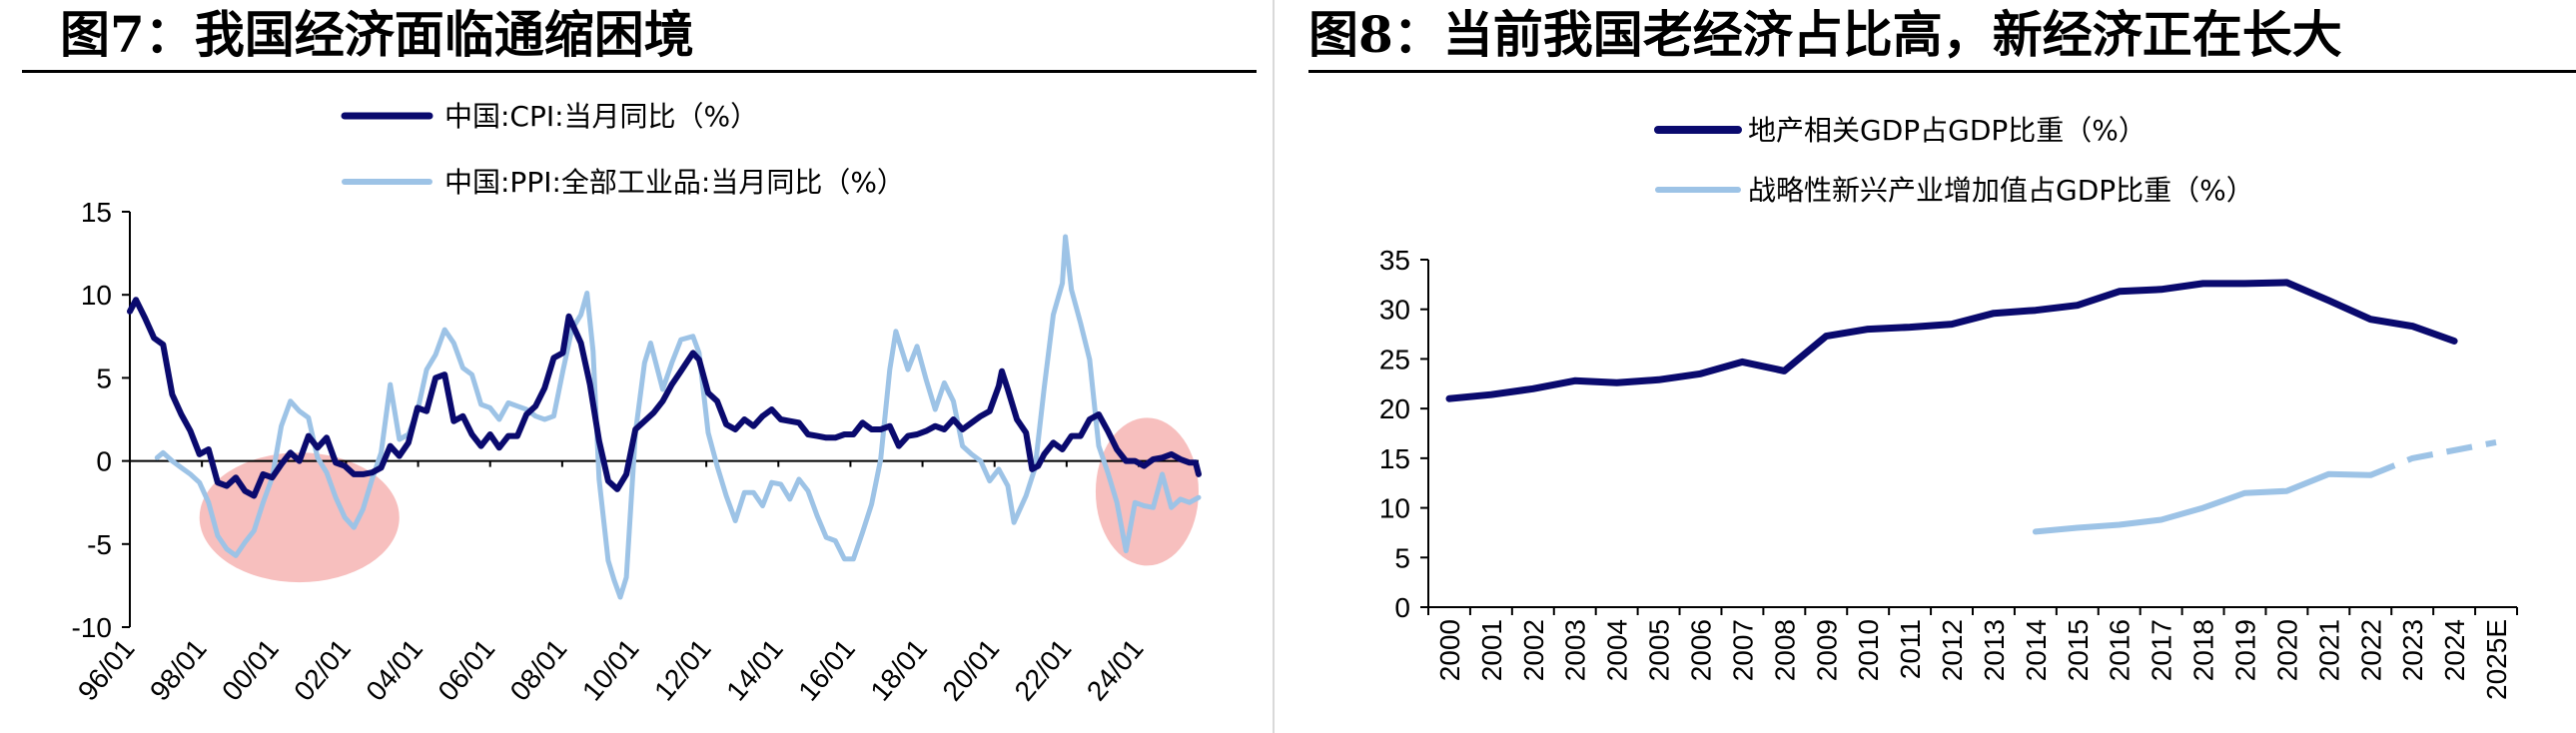 Image resolution: width=2576 pixels, height=733 pixels. Describe the element at coordinates (2162, 650) in the screenshot. I see `x-tick-label: 2017` at that location.